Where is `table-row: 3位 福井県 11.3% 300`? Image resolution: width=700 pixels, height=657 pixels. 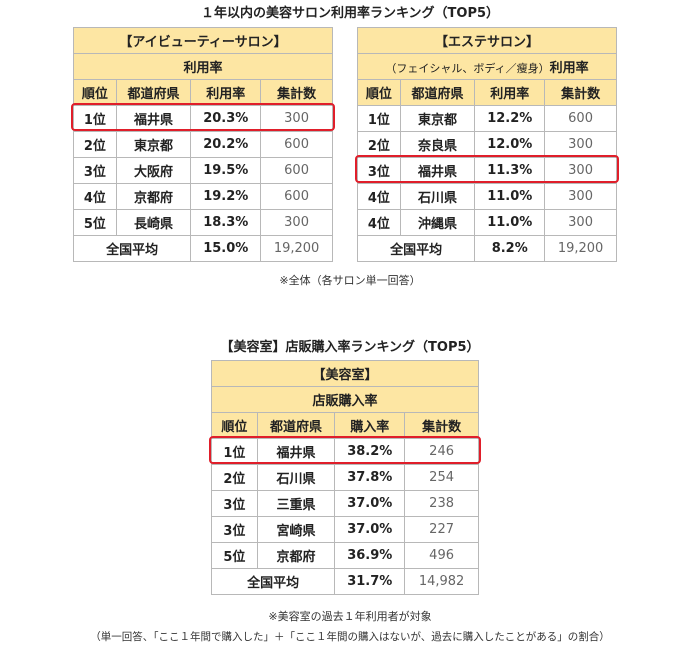 table-row: 3位 福井県 11.3% 300 is located at coordinates (487, 170).